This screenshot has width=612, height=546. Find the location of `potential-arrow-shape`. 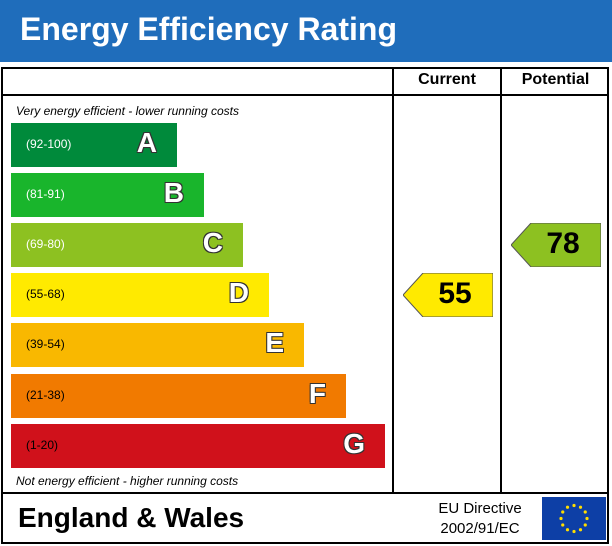

potential-arrow-shape is located at coordinates (556, 245).